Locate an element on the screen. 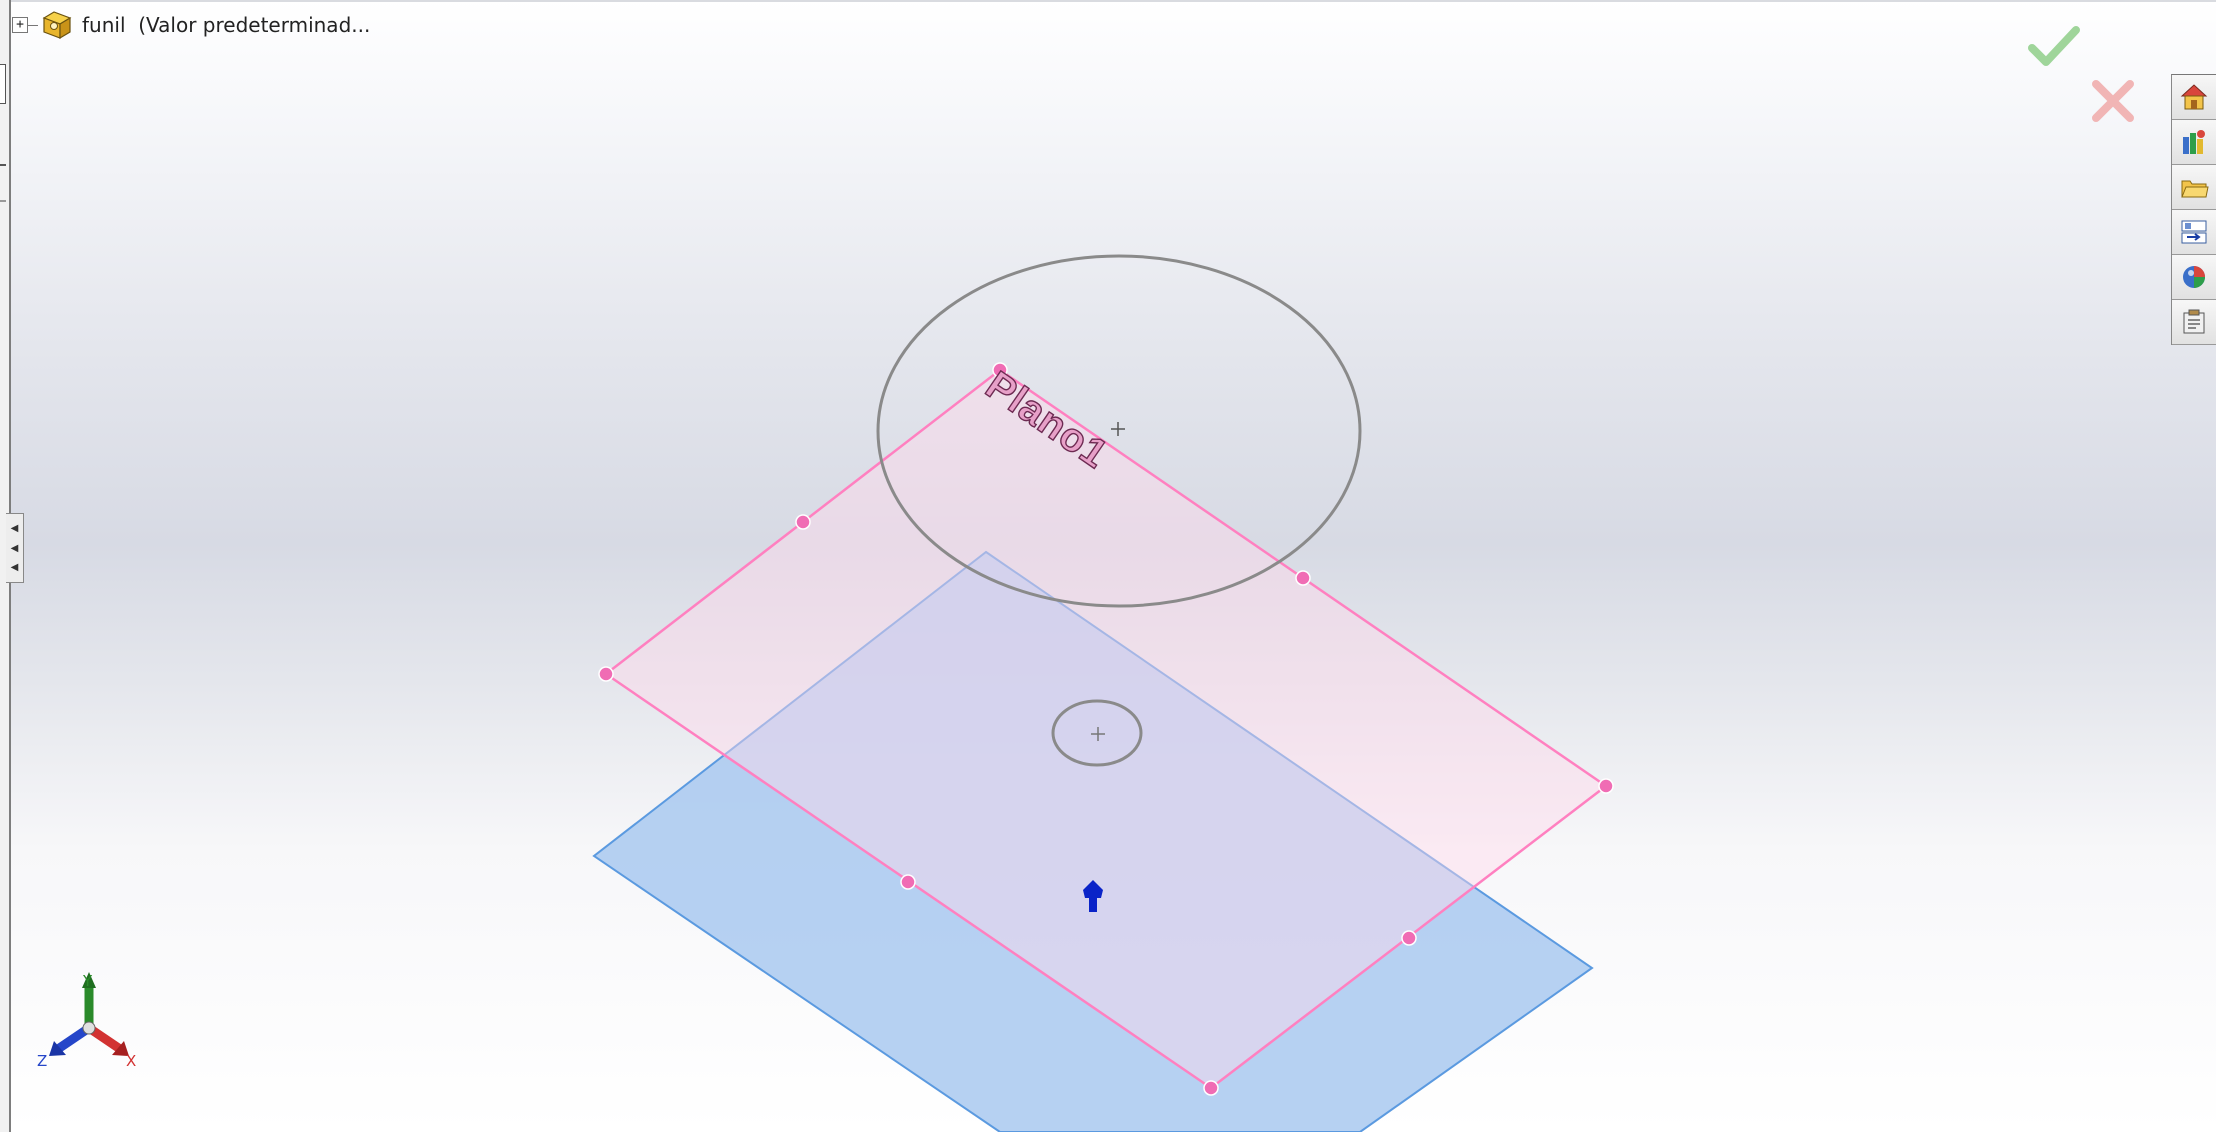 The height and width of the screenshot is (1132, 2216). small-sketch-circle is located at coordinates (1097, 733).